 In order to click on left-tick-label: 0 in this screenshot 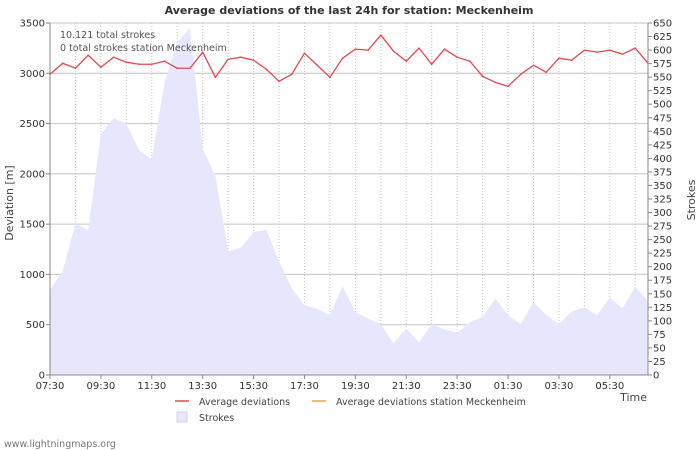, I will do `click(42, 376)`.